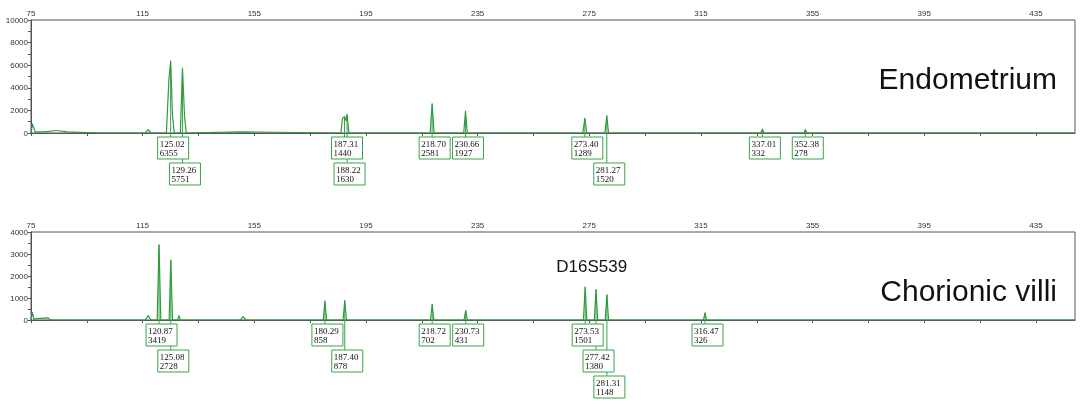 This screenshot has height=404, width=1080. Describe the element at coordinates (597, 361) in the screenshot. I see `annotation: 277.42 1380` at that location.